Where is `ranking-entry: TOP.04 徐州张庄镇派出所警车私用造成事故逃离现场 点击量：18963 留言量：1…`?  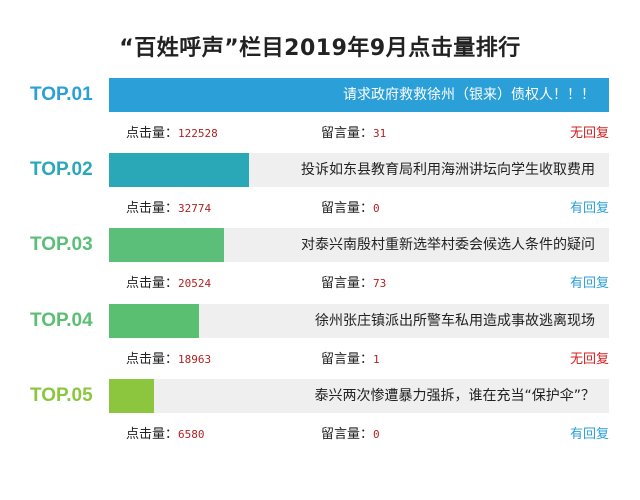
ranking-entry: TOP.04 徐州张庄镇派出所警车私用造成事故逃离现场 点击量：18963 留言量：1… is located at coordinates (320, 339).